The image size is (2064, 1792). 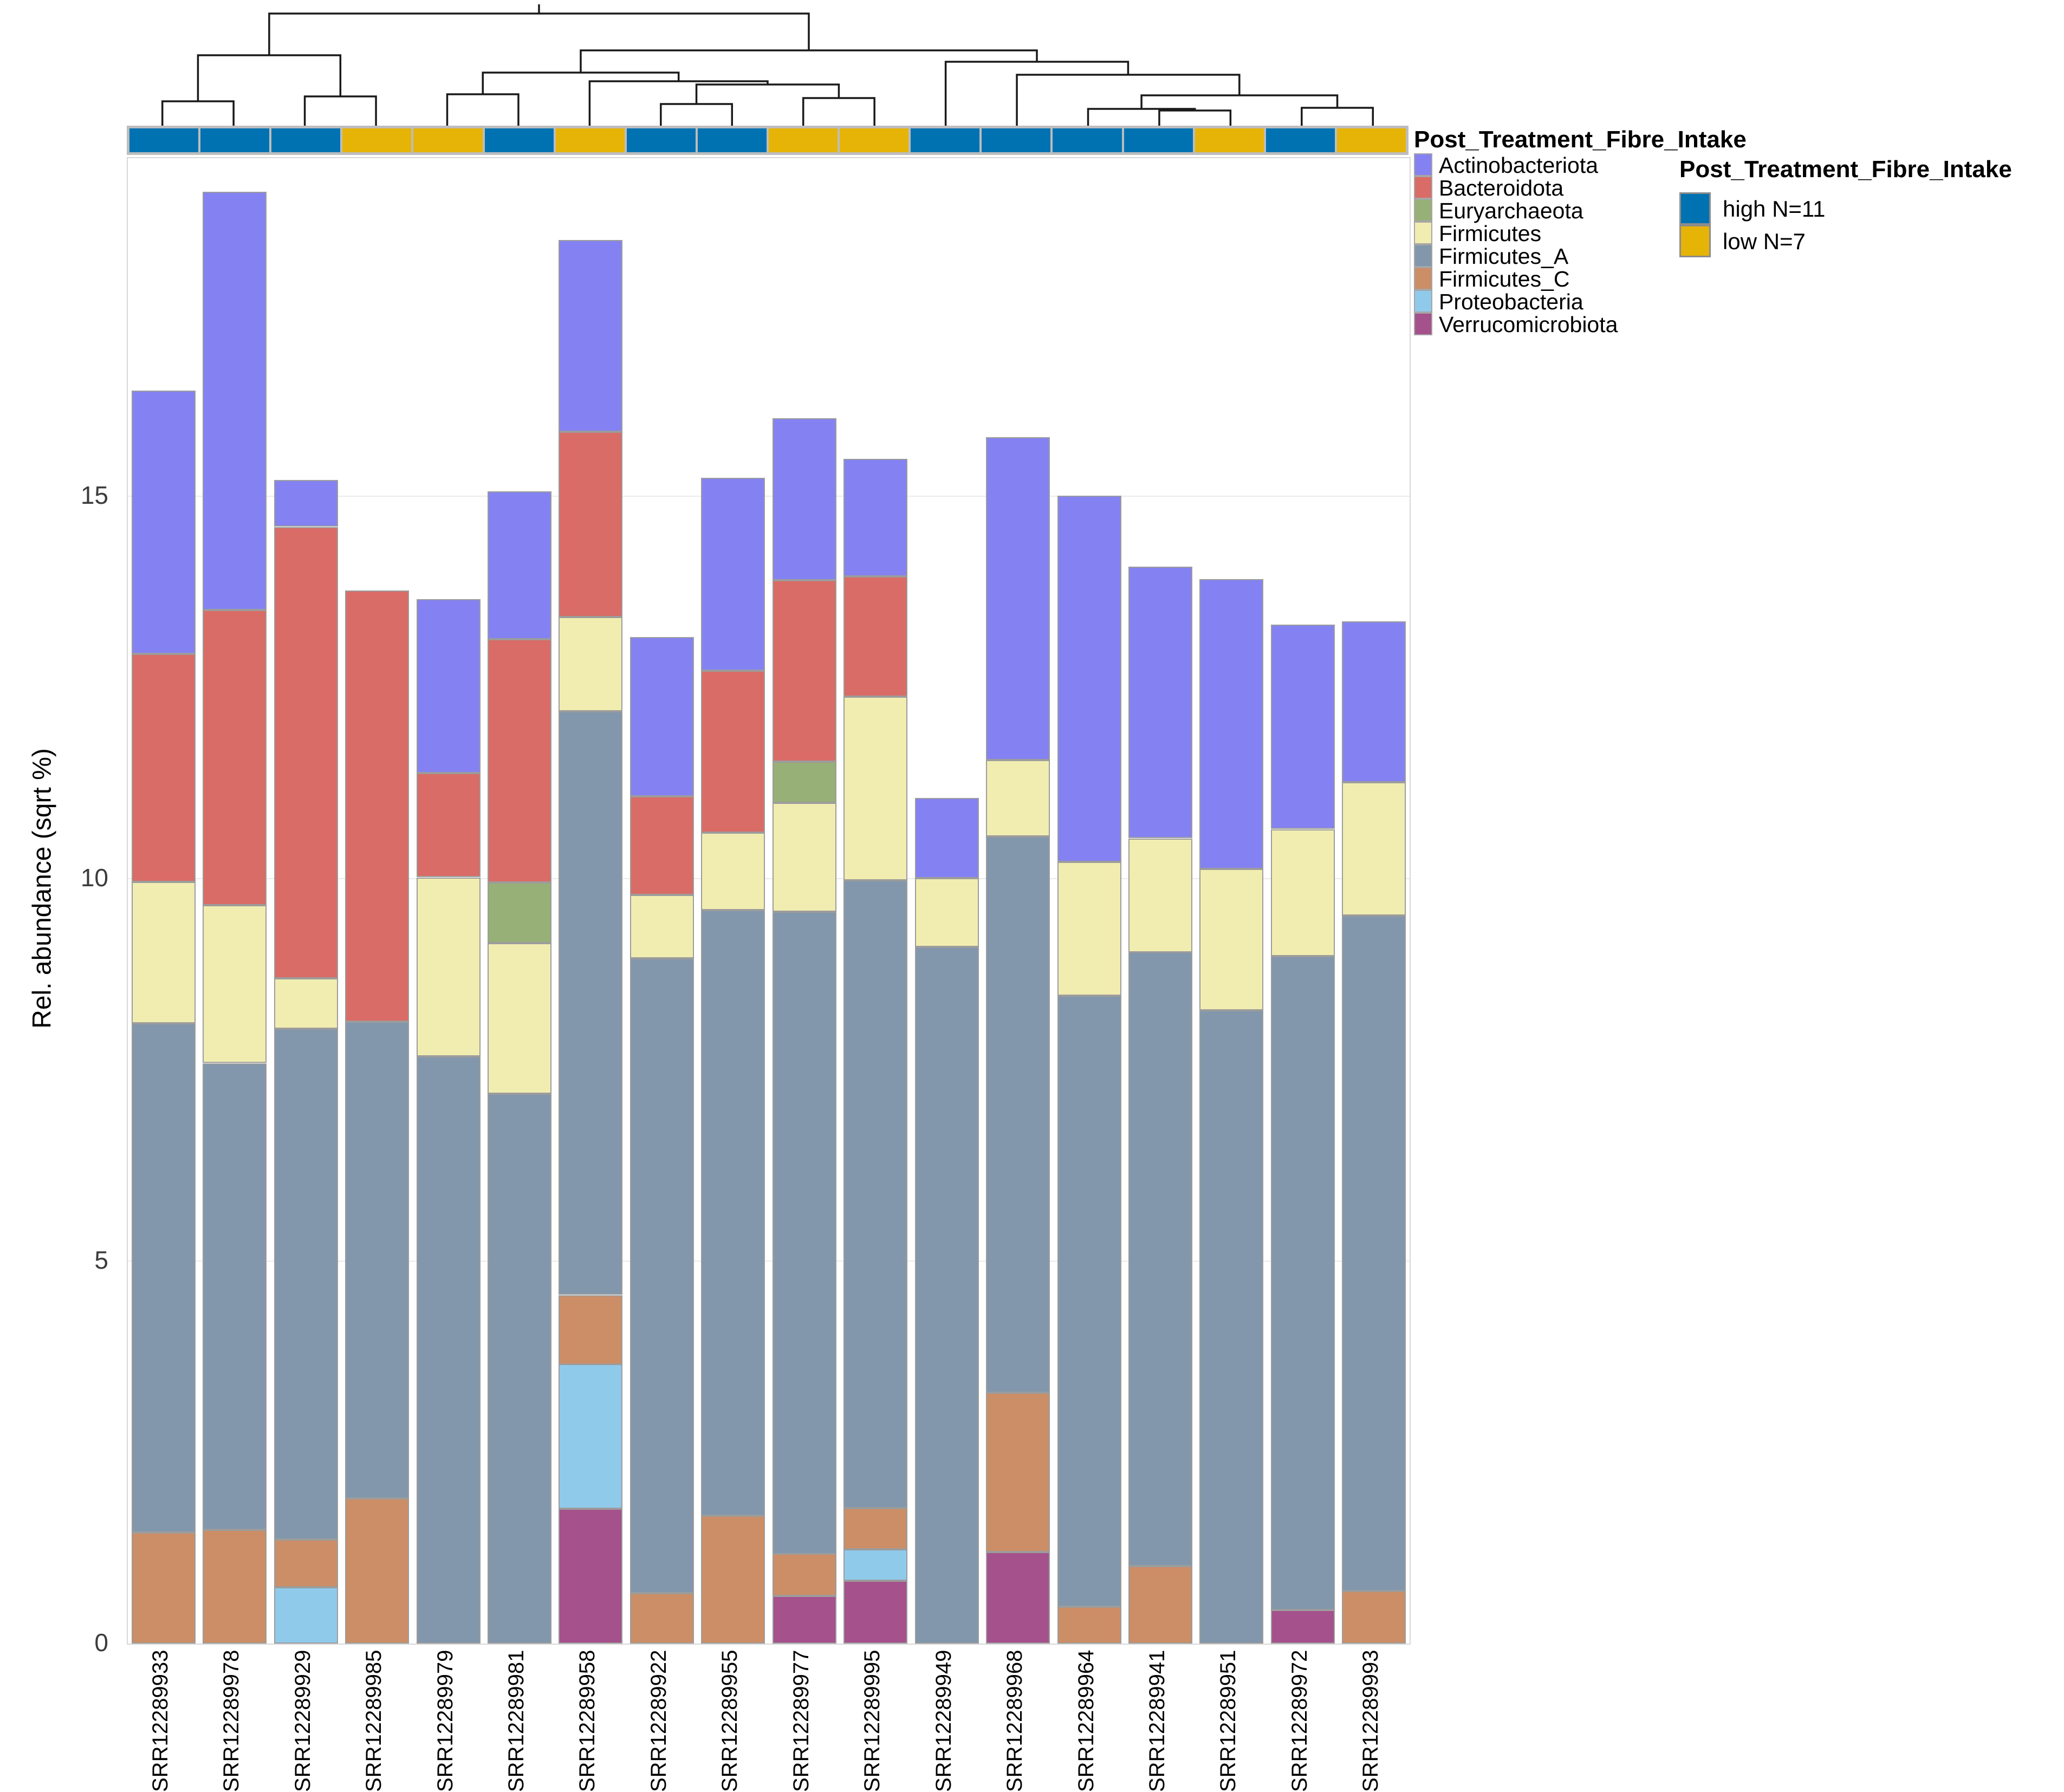 What do you see at coordinates (1015, 1721) in the screenshot?
I see `x-tick-label-SRR12289968: SRR12289968` at bounding box center [1015, 1721].